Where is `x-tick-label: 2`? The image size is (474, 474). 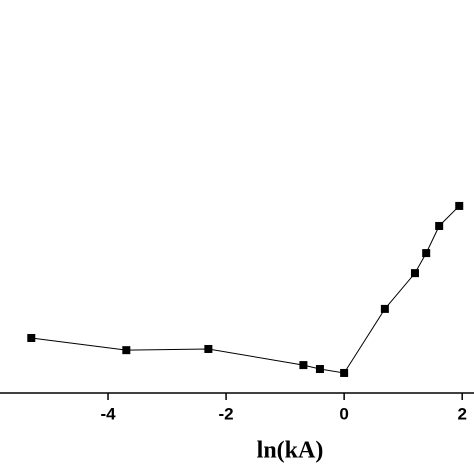
x-tick-label: 2 is located at coordinates (461, 413).